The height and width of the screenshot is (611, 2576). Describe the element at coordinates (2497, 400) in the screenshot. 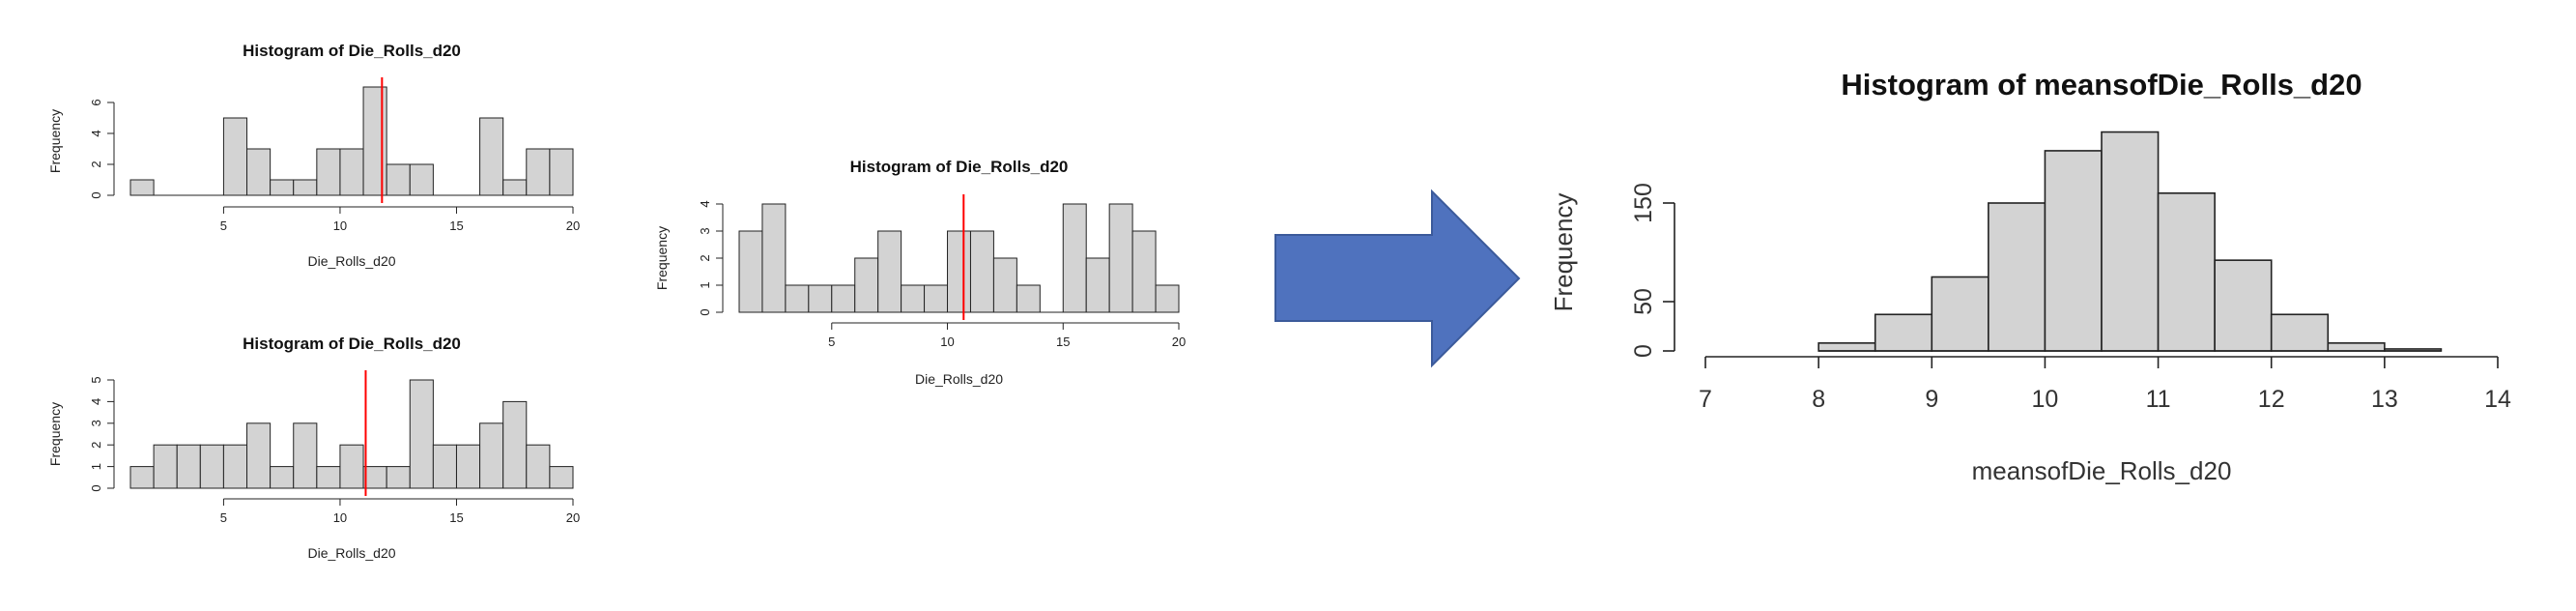

I see `x-tick-label: 14` at that location.